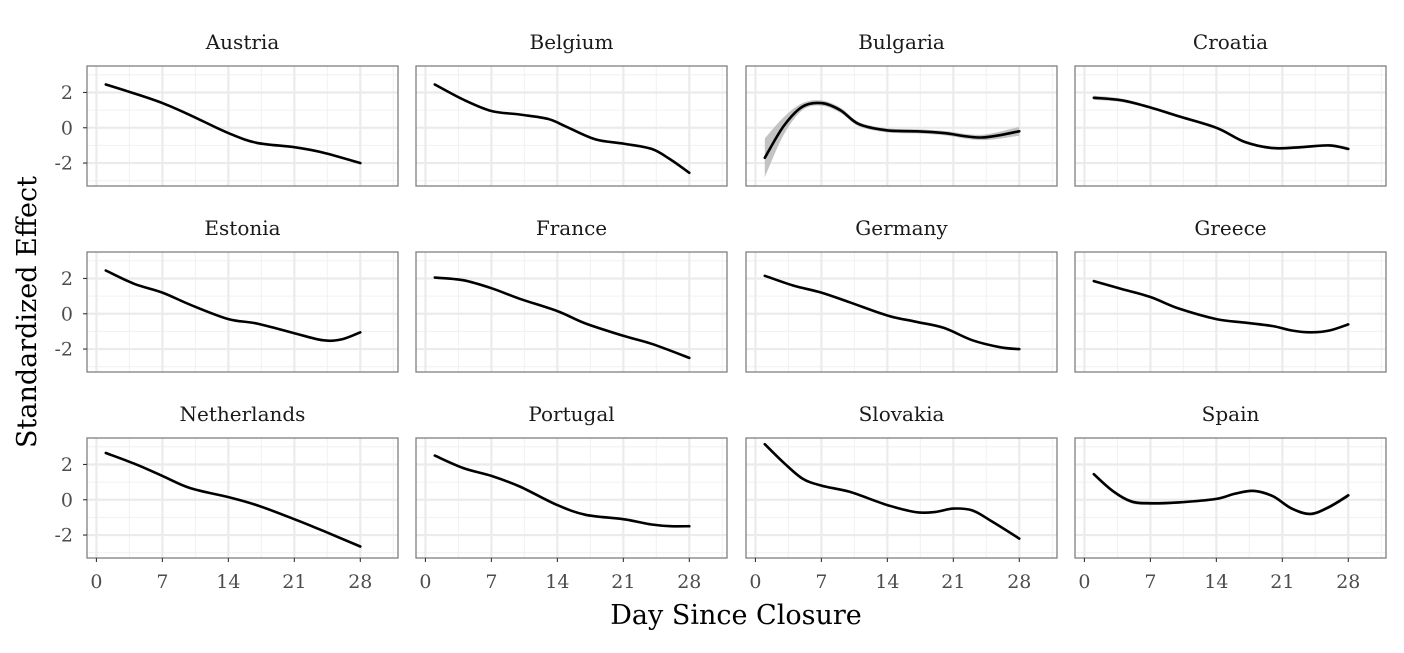 Image resolution: width=1404 pixels, height=653 pixels. What do you see at coordinates (243, 414) in the screenshot?
I see `panel-title: Netherlands` at bounding box center [243, 414].